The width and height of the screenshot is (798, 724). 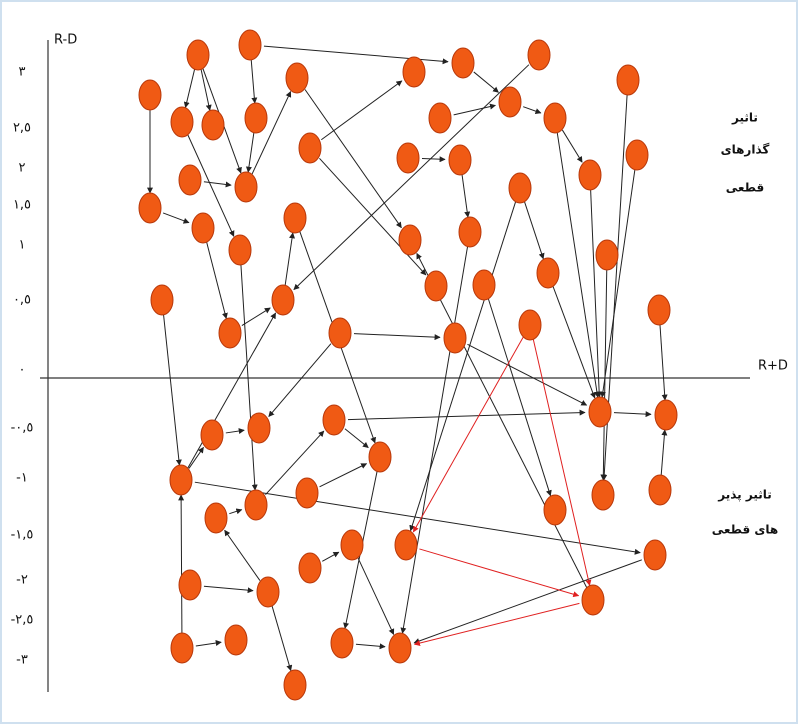 I want to click on y-axis-label: ١,٥, so click(x=22, y=205).